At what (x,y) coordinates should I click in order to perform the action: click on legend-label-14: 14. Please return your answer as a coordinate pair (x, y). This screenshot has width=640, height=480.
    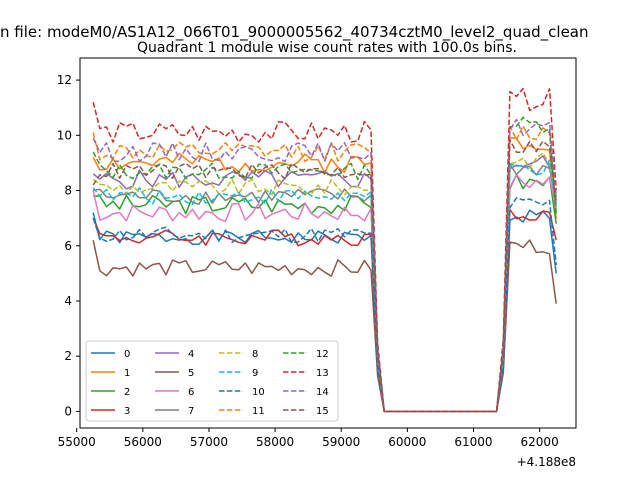
    Looking at the image, I should click on (322, 392).